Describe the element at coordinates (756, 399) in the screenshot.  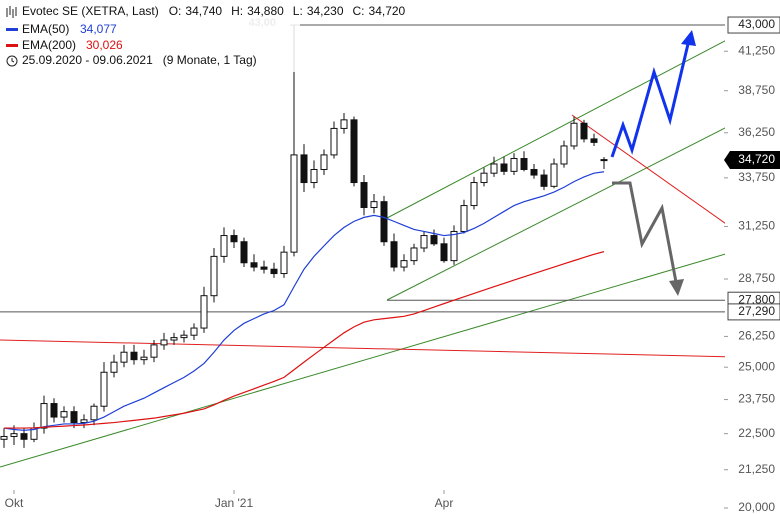
I see `y-tick-label: 23,750` at that location.